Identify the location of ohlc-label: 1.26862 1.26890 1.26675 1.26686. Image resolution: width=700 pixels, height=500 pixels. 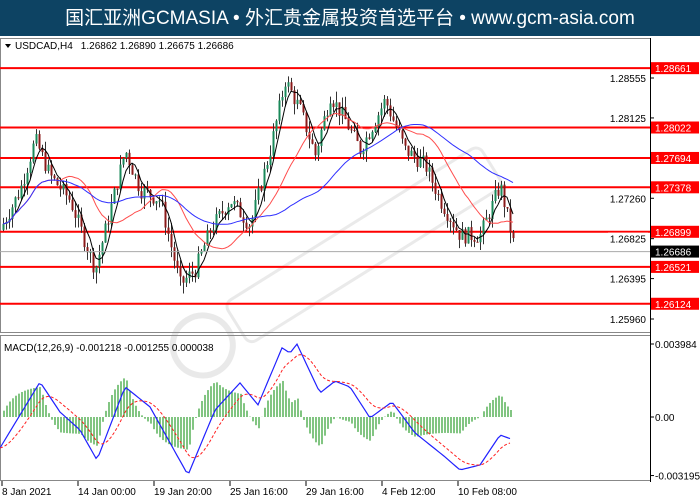
(157, 46).